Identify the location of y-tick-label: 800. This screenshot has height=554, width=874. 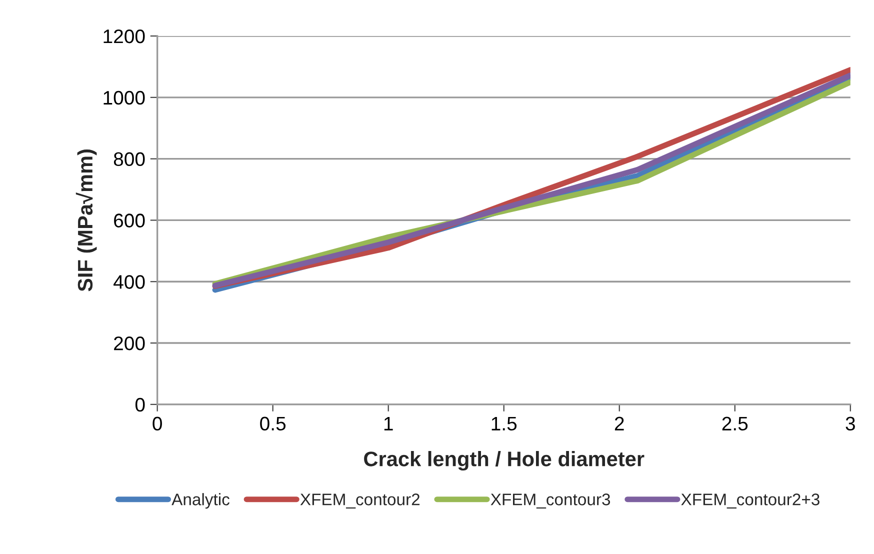
(129, 159).